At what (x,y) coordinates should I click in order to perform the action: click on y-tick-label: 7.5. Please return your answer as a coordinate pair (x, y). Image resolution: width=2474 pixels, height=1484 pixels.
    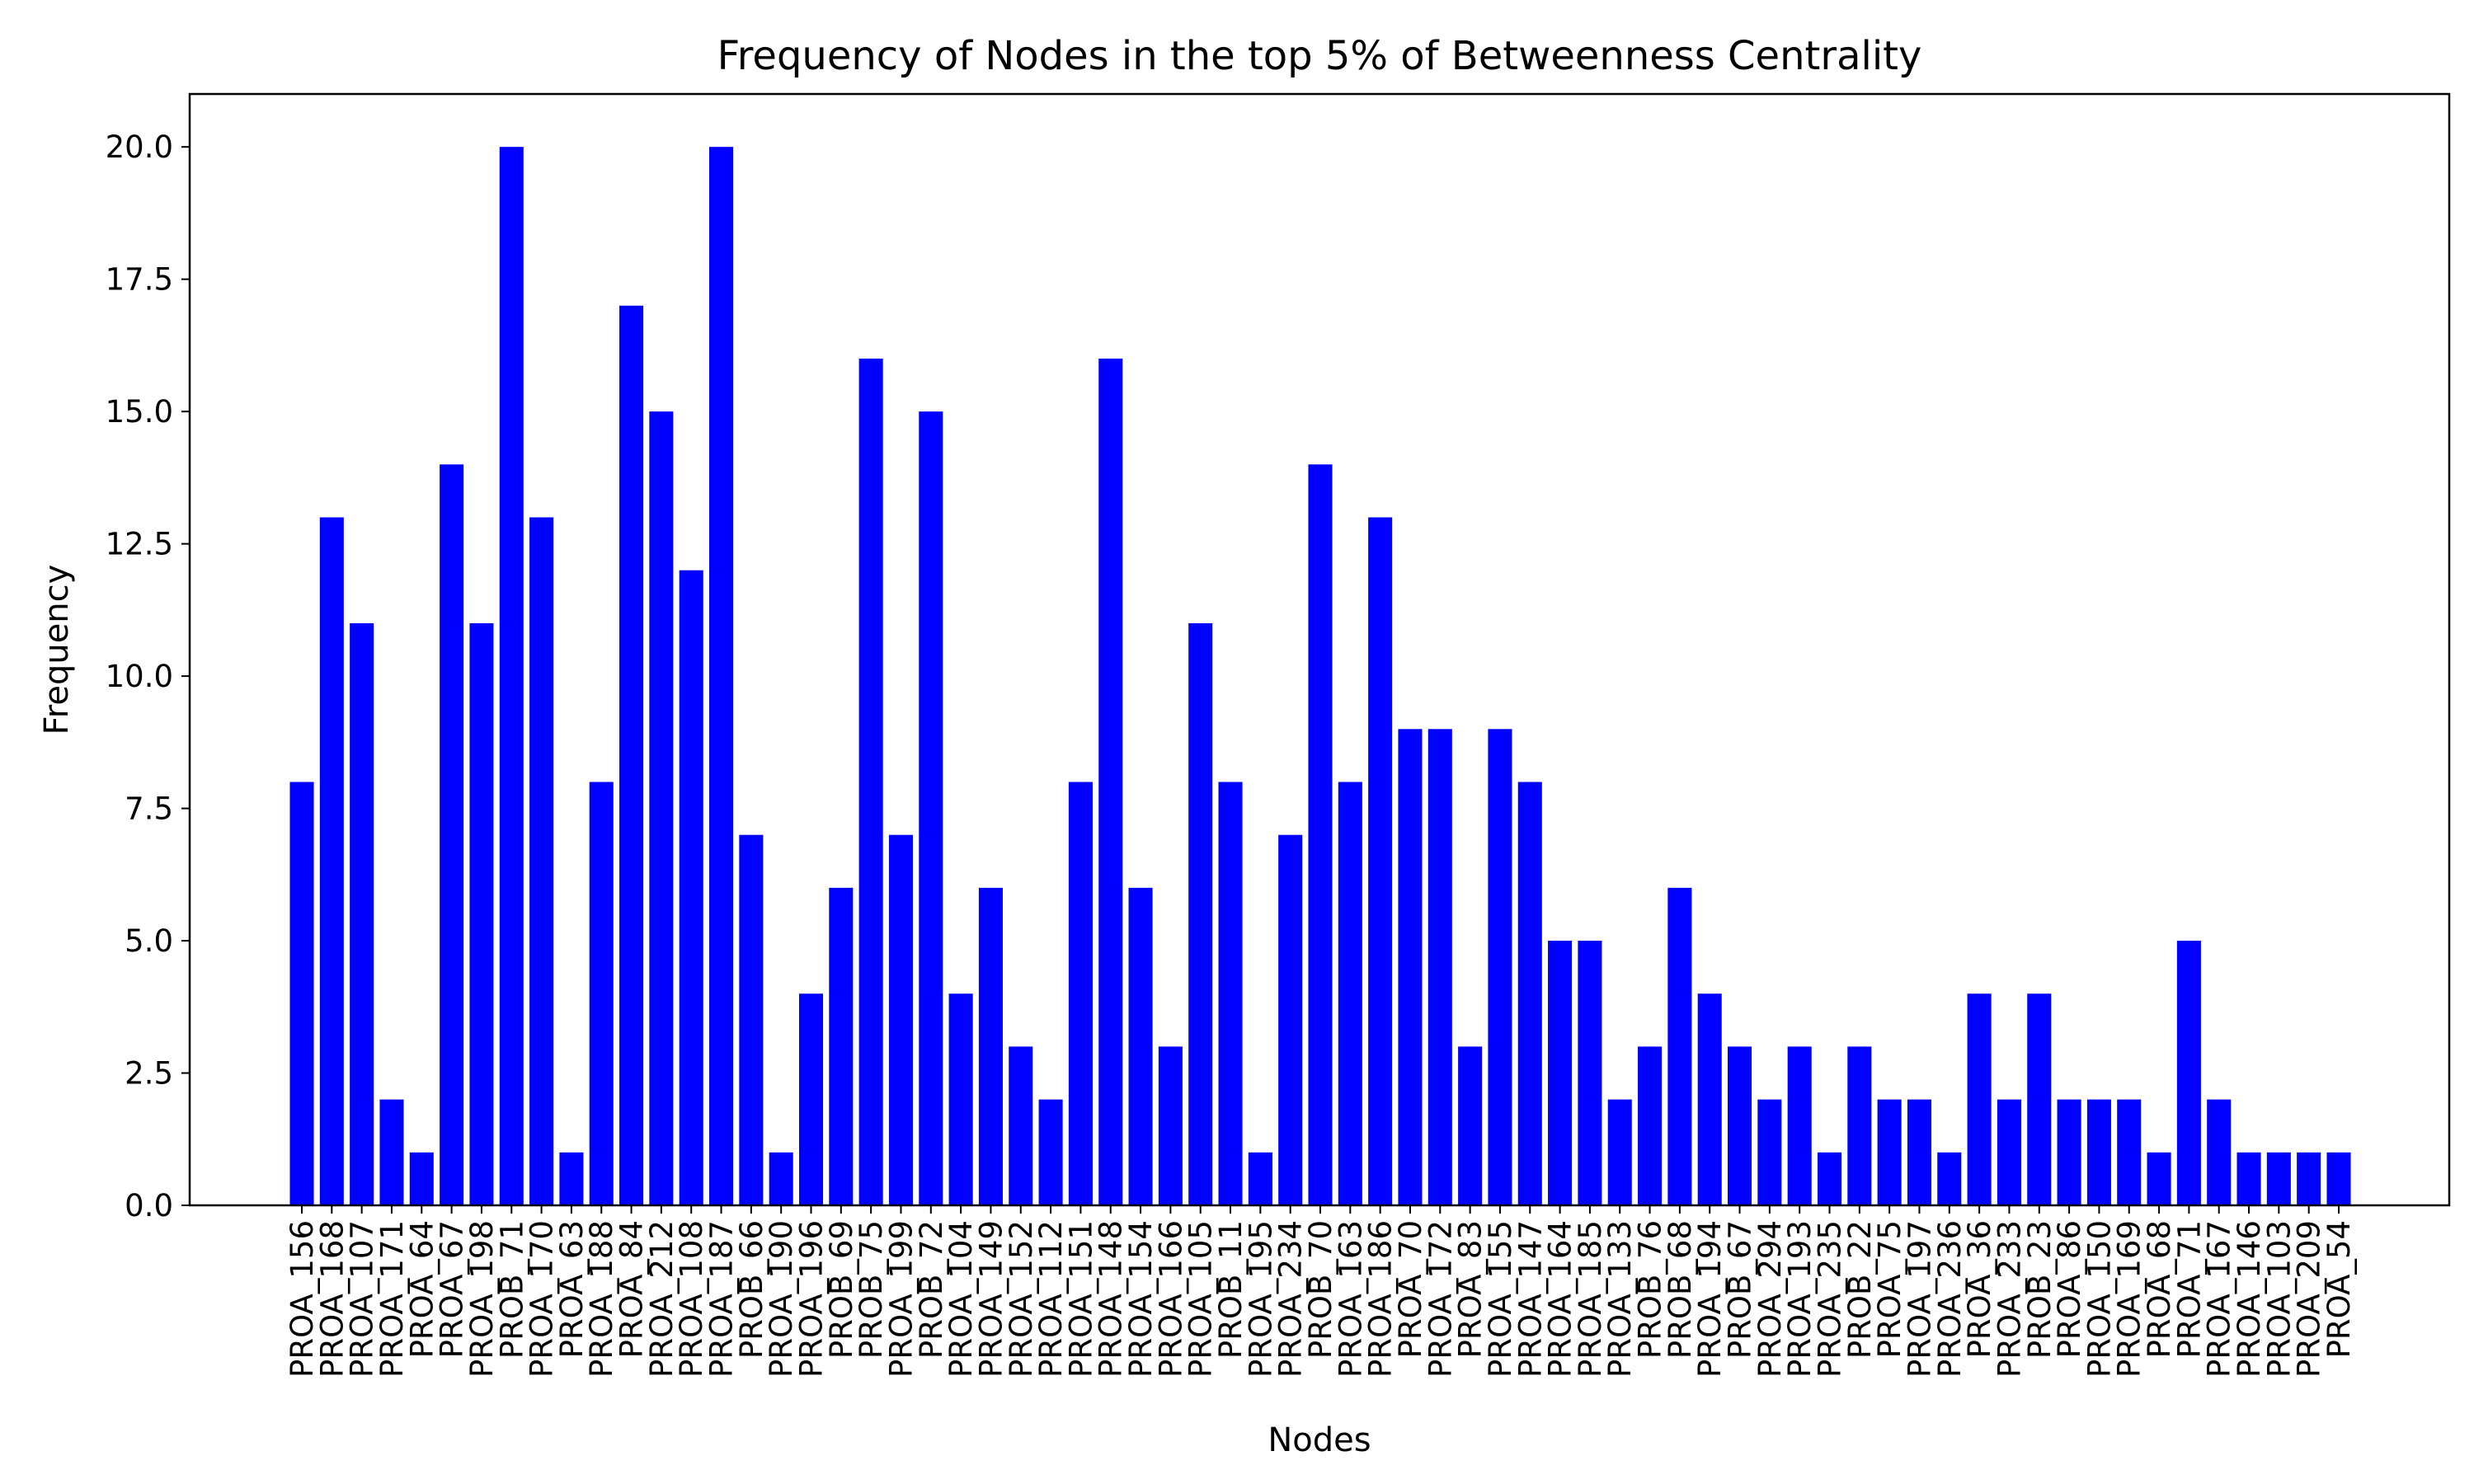
    Looking at the image, I should click on (149, 809).